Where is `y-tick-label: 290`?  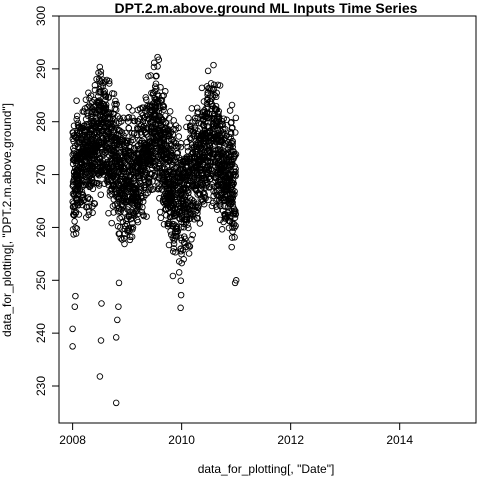 y-tick-label: 290 is located at coordinates (41, 69).